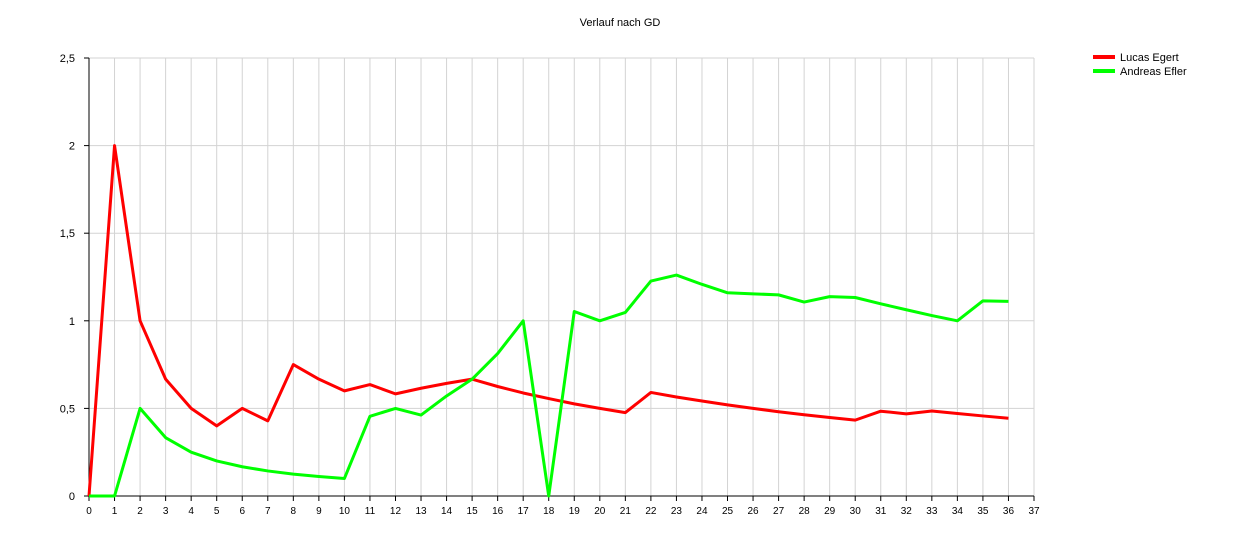  I want to click on chart-title: Verlauf nach GD, so click(620, 23).